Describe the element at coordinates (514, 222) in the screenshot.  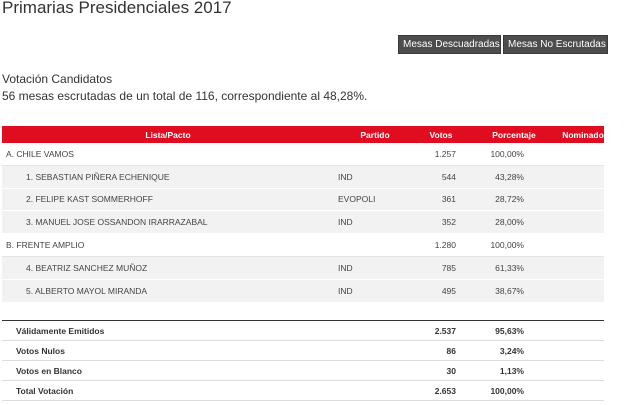
I see `percentage-cell: 28,00%` at that location.